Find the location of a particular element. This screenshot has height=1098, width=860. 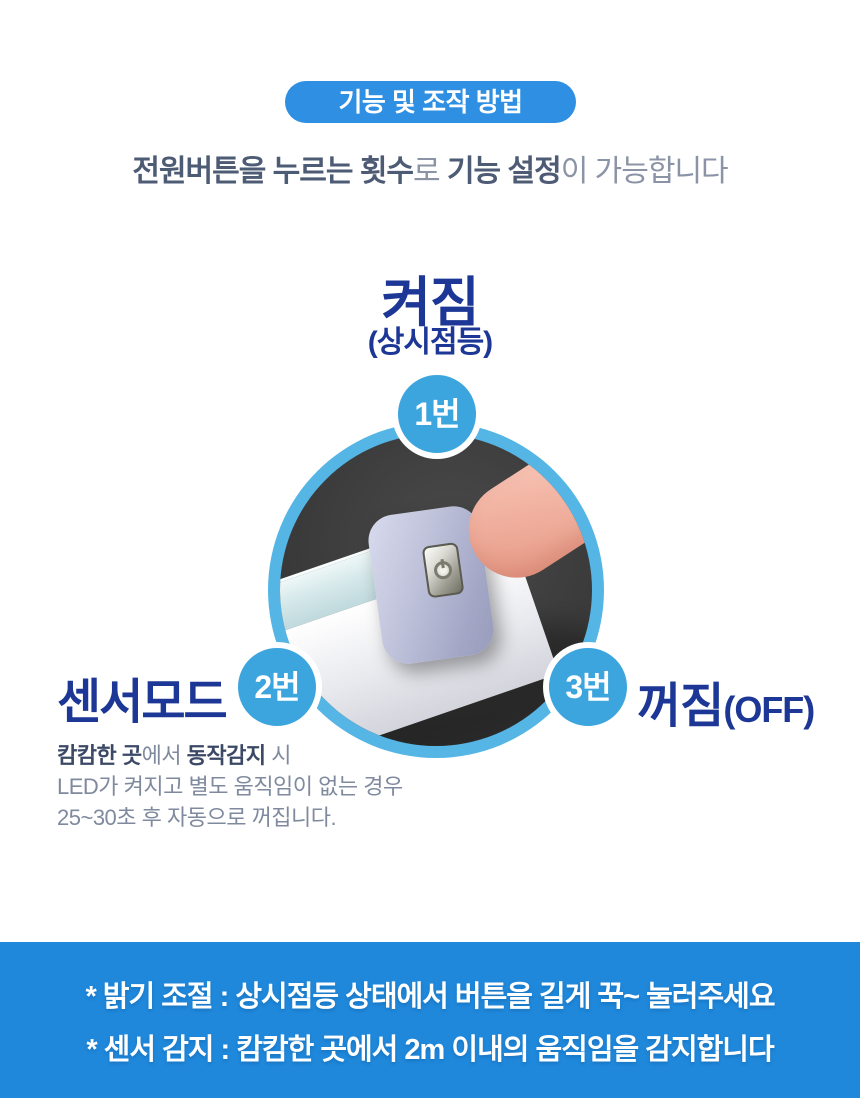

sensor-description-line-3: 25~30초 후 자동으로 꺼집니다. is located at coordinates (197, 817).